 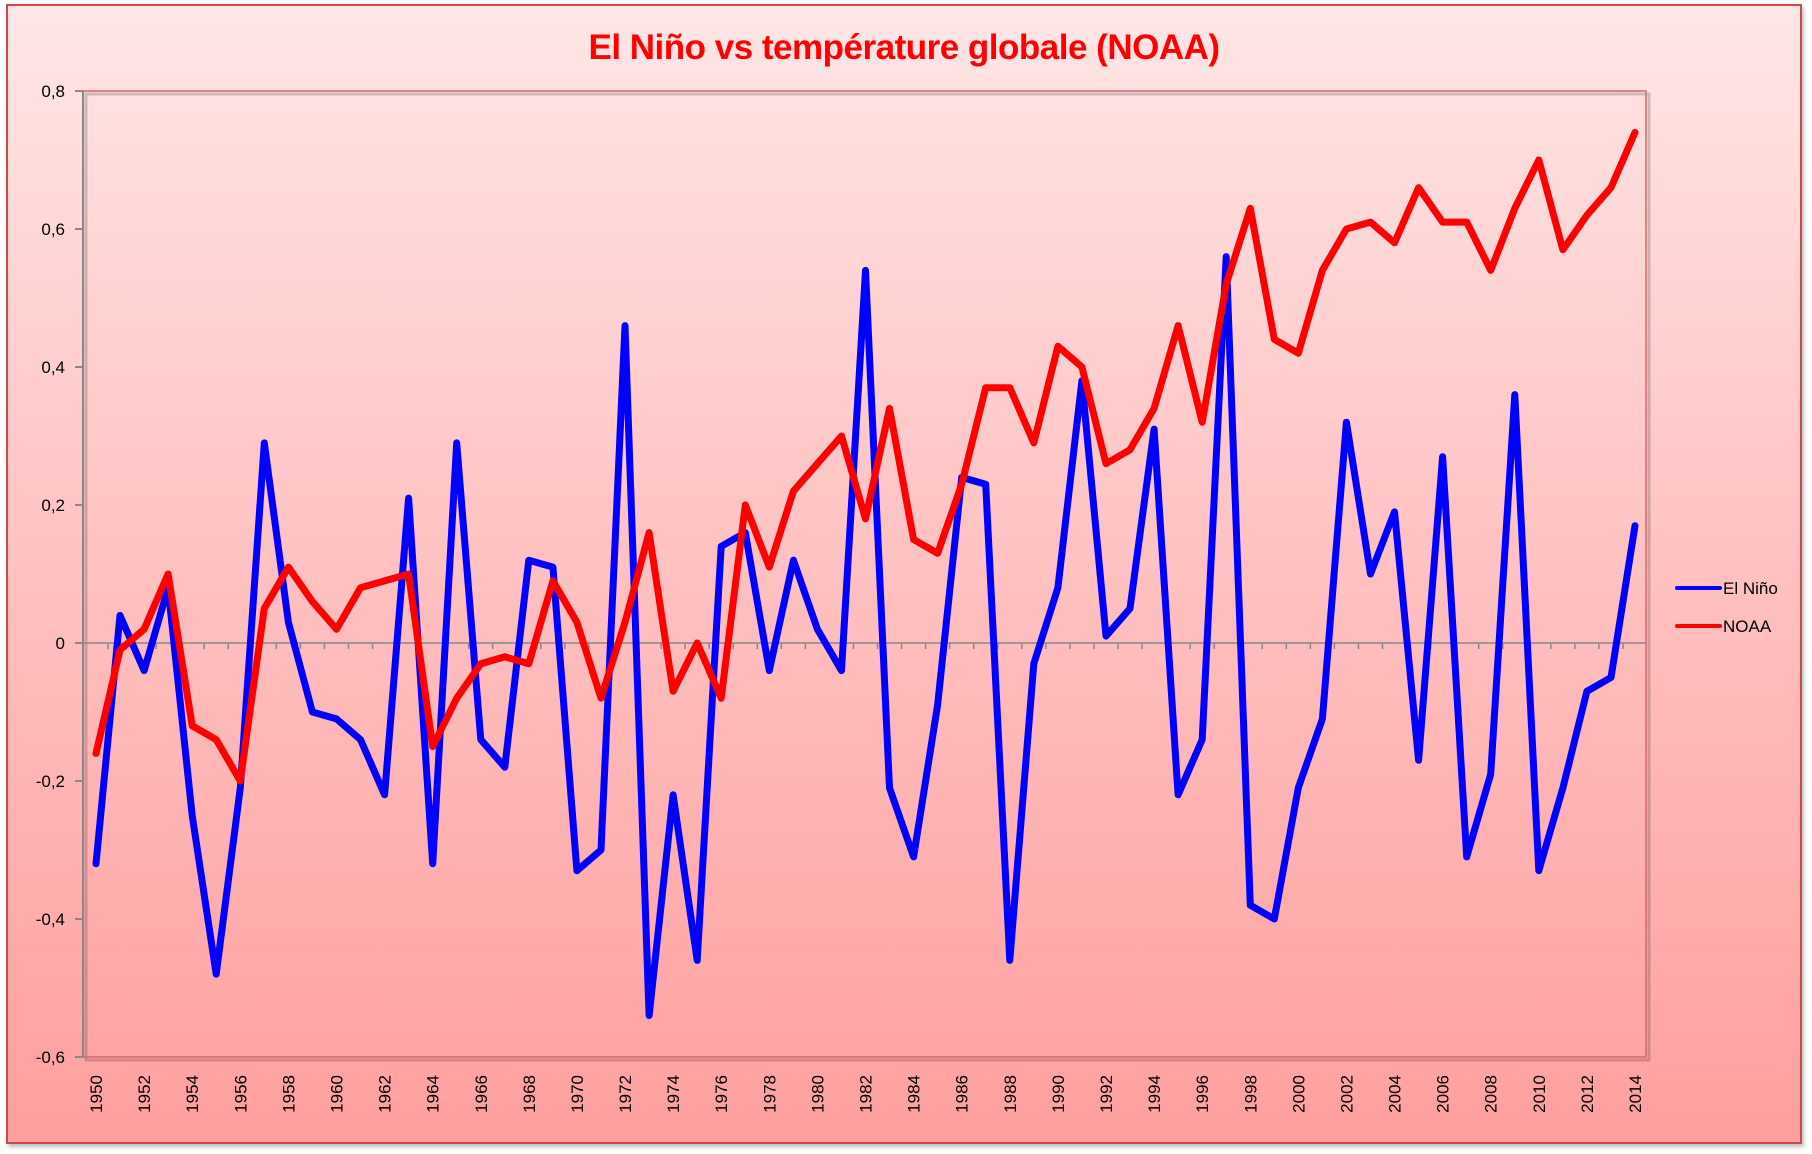 I want to click on legend: El Niño NOAA, so click(x=1726, y=607).